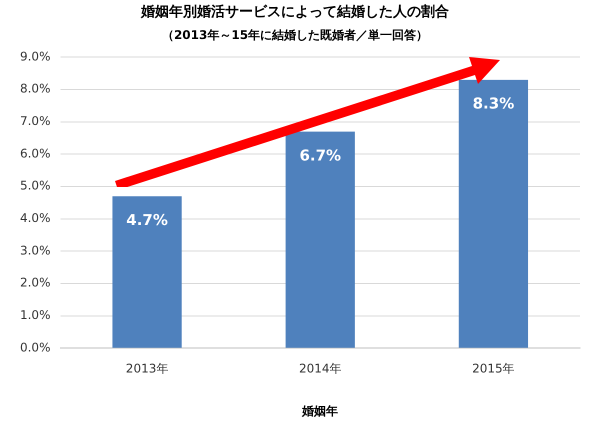  What do you see at coordinates (35, 347) in the screenshot?
I see `y-tick-label: 0.0%` at bounding box center [35, 347].